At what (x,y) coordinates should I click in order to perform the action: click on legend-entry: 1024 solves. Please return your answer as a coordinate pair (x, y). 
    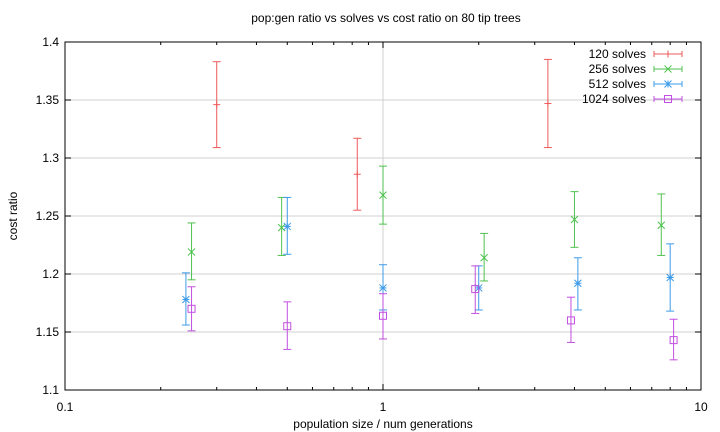
    Looking at the image, I should click on (632, 99).